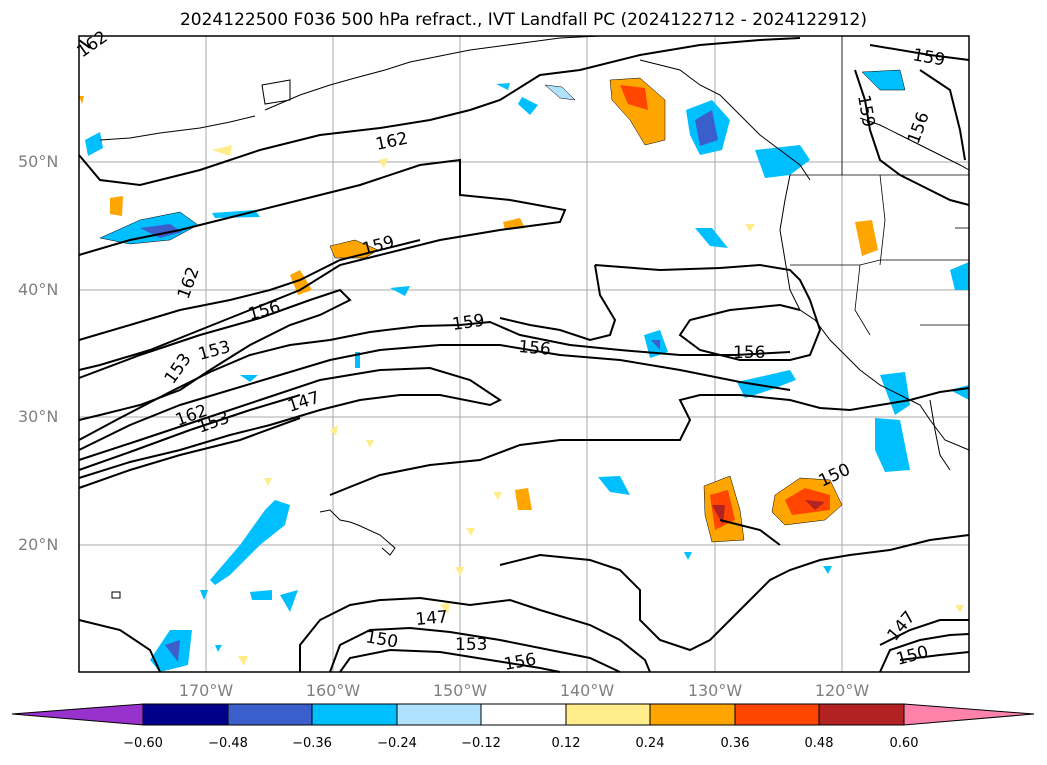 This screenshot has height=765, width=1047. I want to click on colorbar-tick: −0.12, so click(481, 743).